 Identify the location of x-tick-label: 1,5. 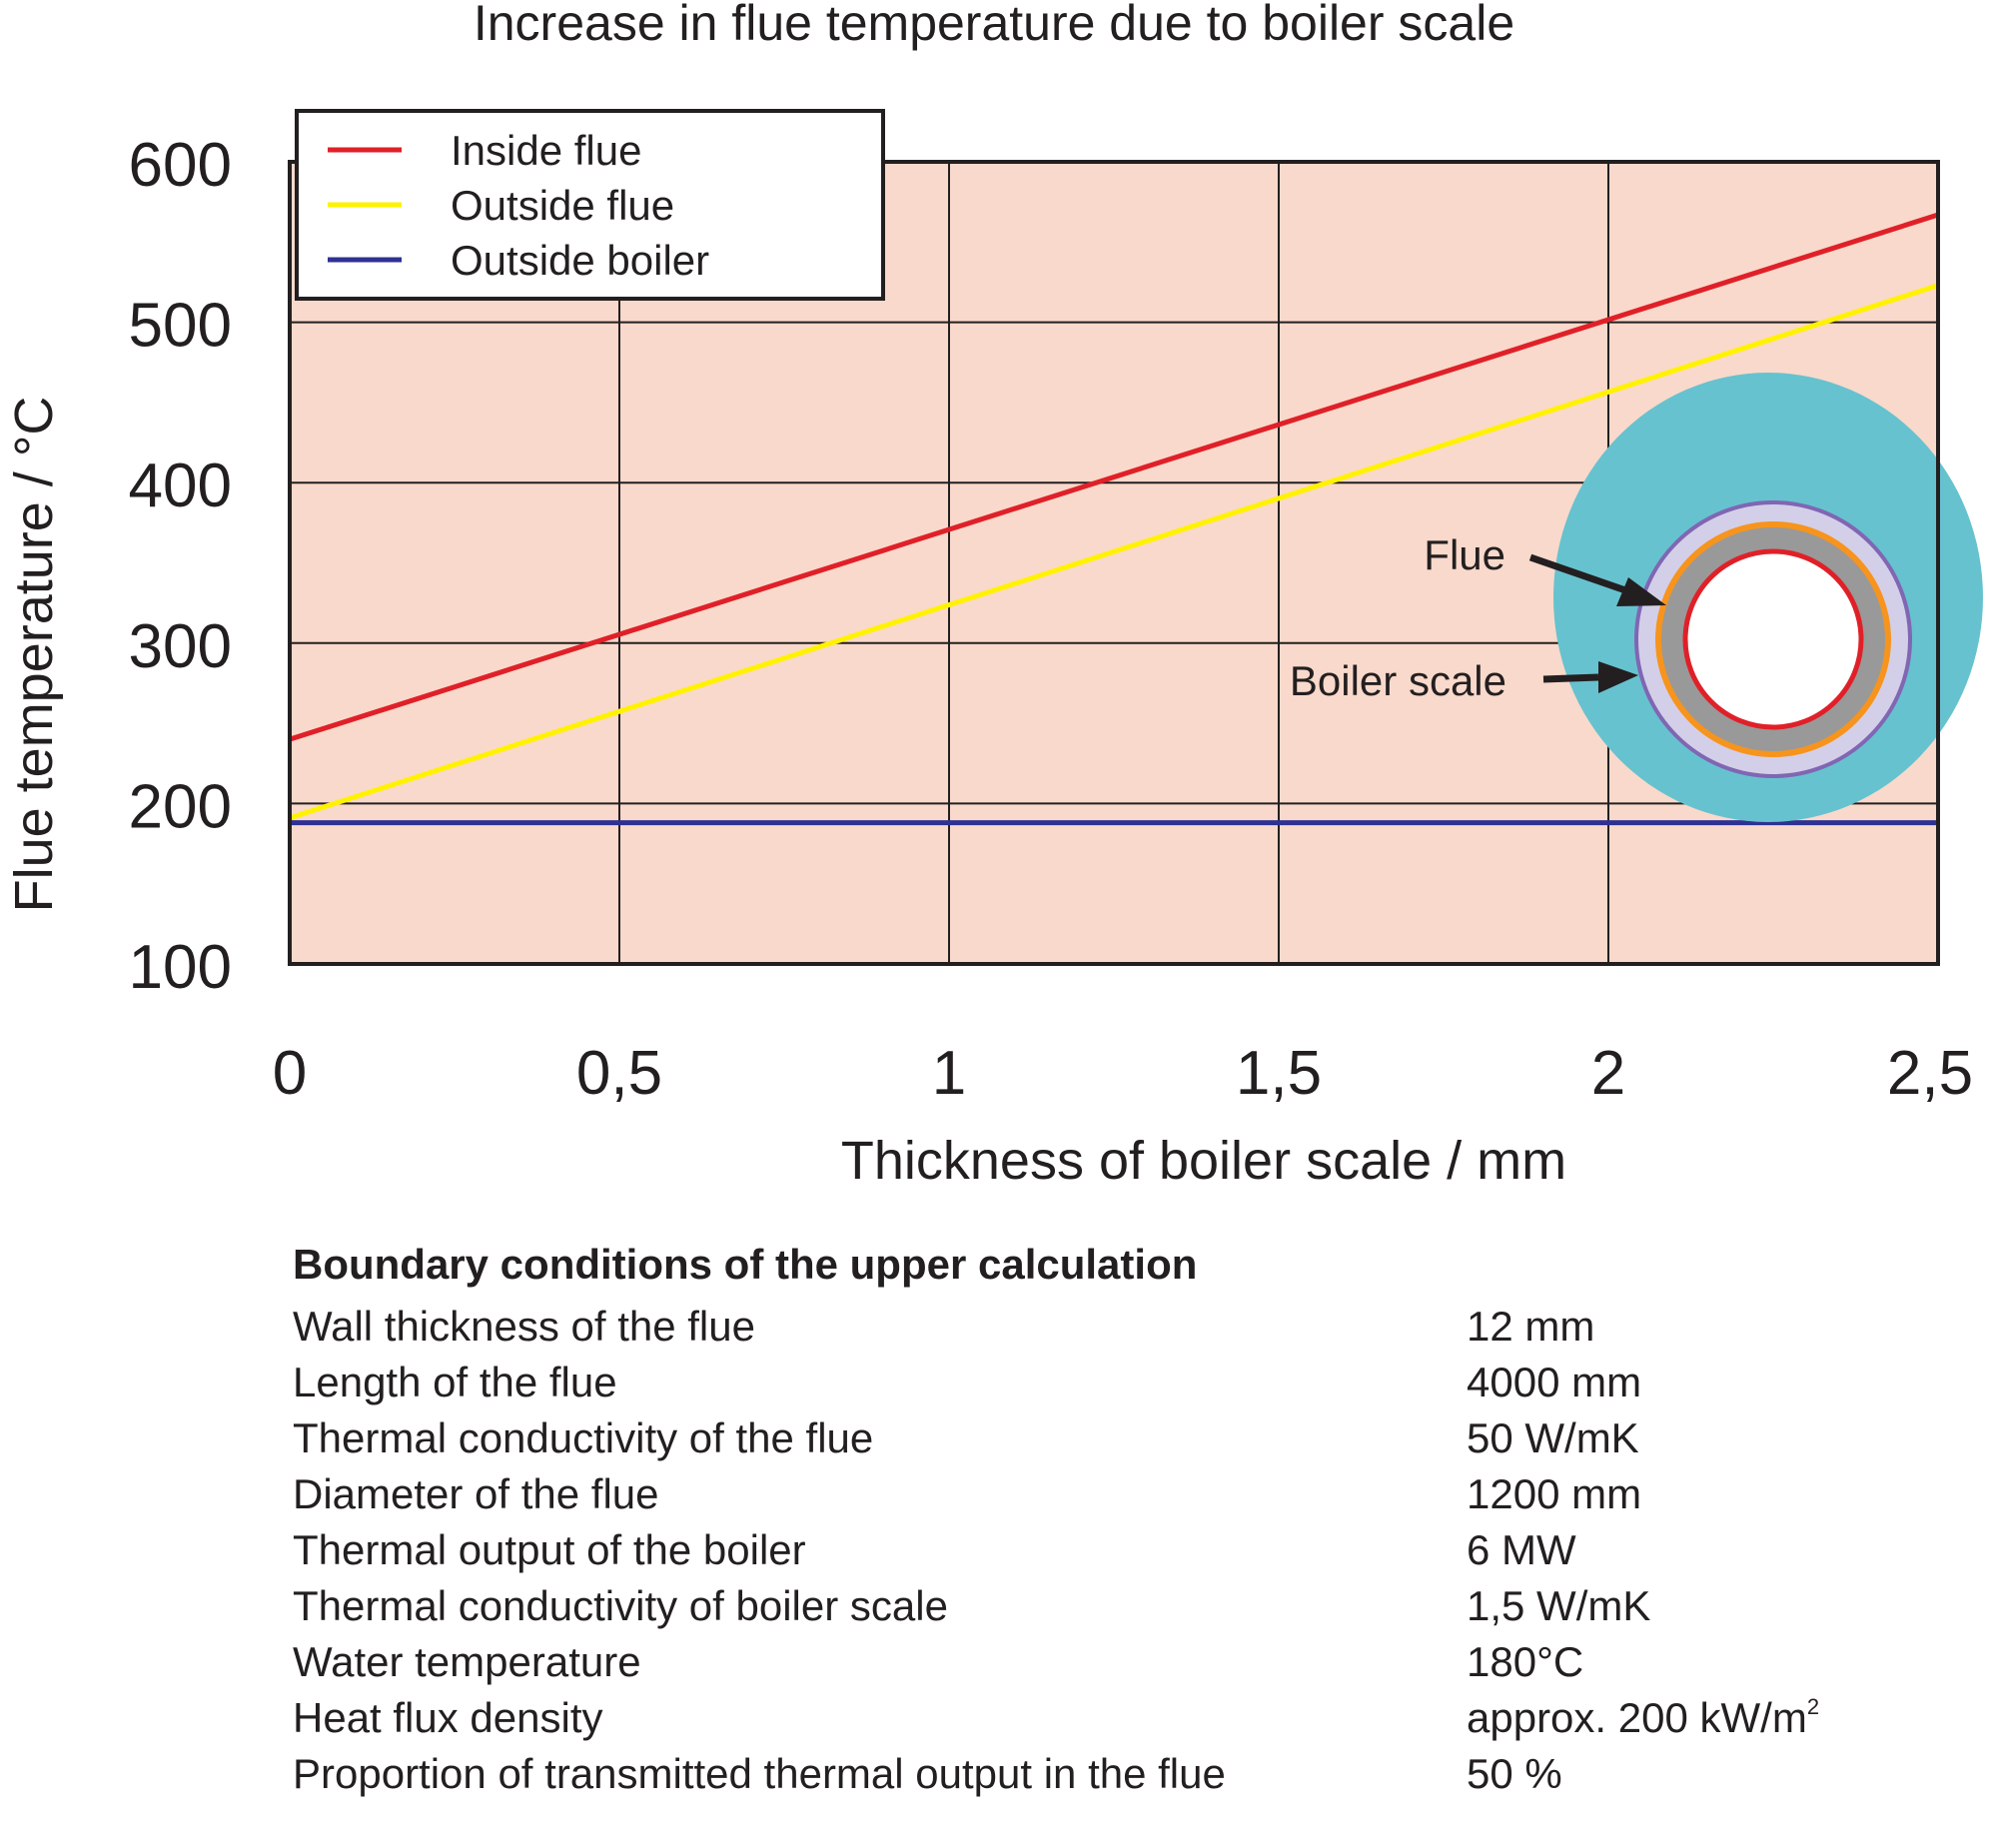
(1279, 1073).